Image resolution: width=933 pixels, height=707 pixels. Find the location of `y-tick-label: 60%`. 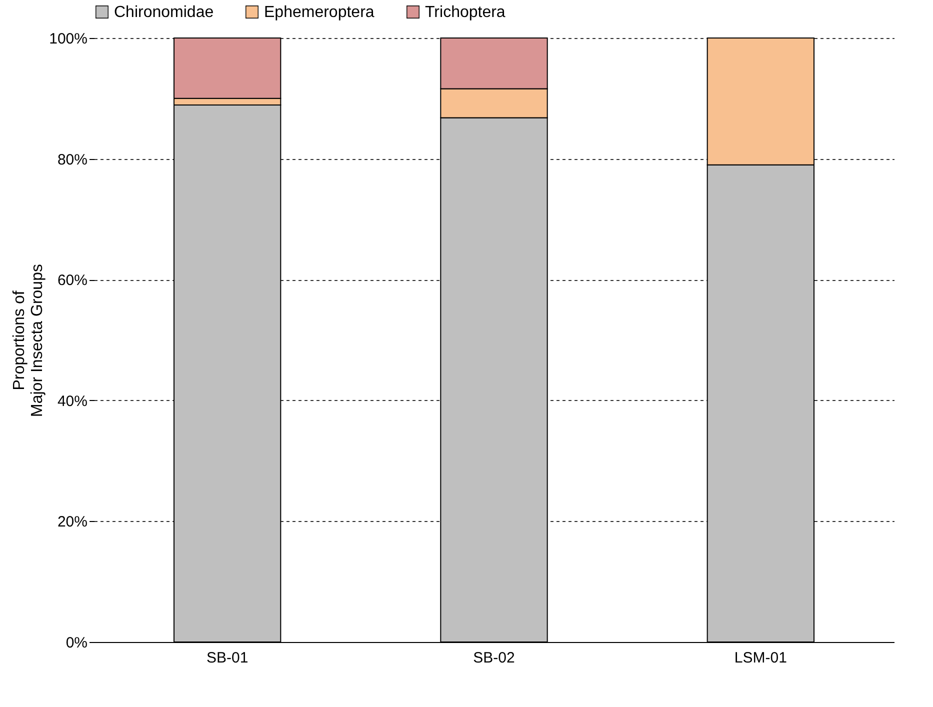

y-tick-label: 60% is located at coordinates (72, 281).